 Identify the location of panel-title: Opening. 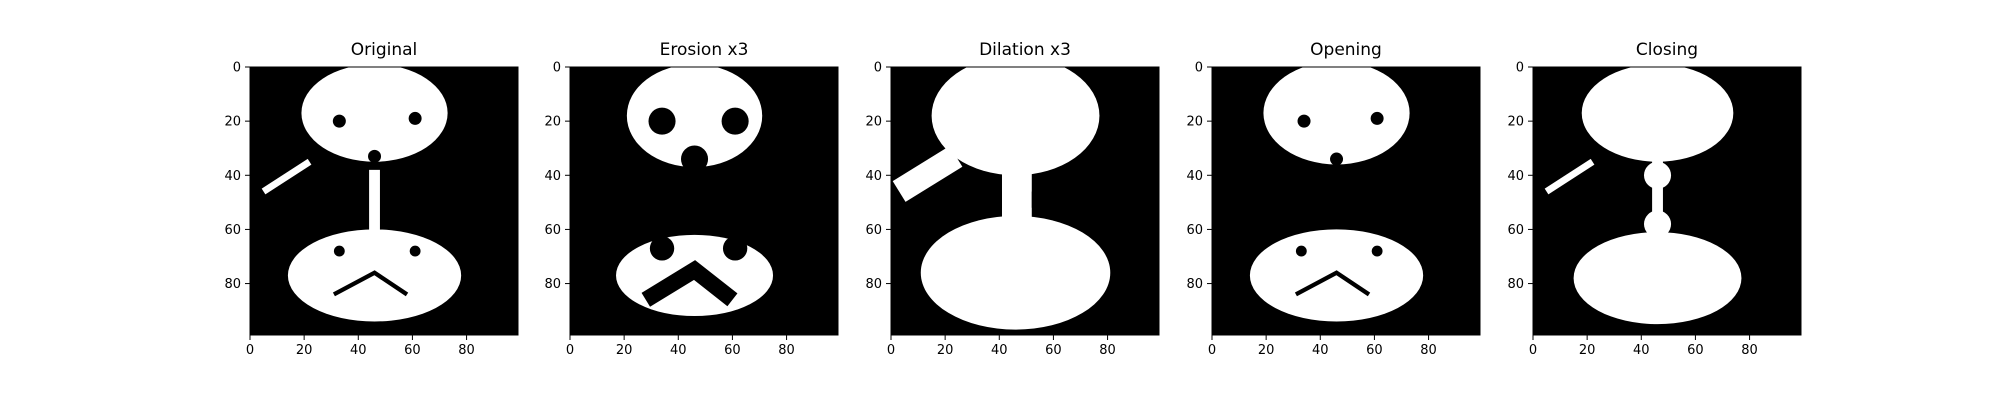
(1346, 50).